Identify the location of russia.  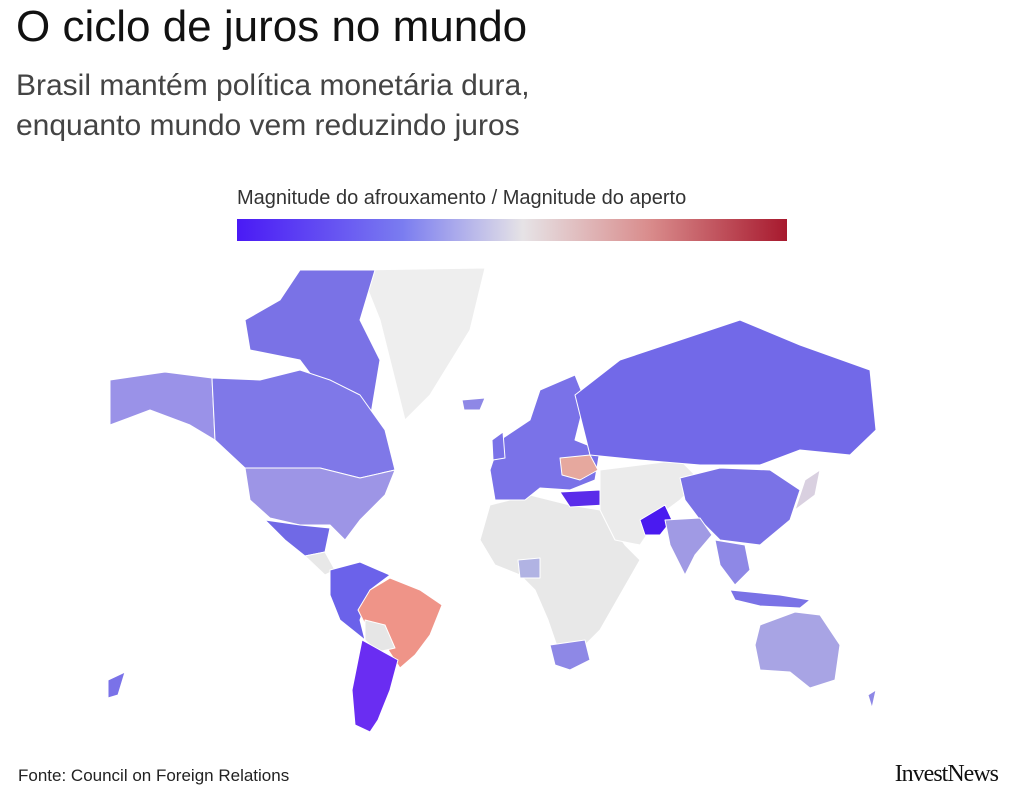
(725, 392).